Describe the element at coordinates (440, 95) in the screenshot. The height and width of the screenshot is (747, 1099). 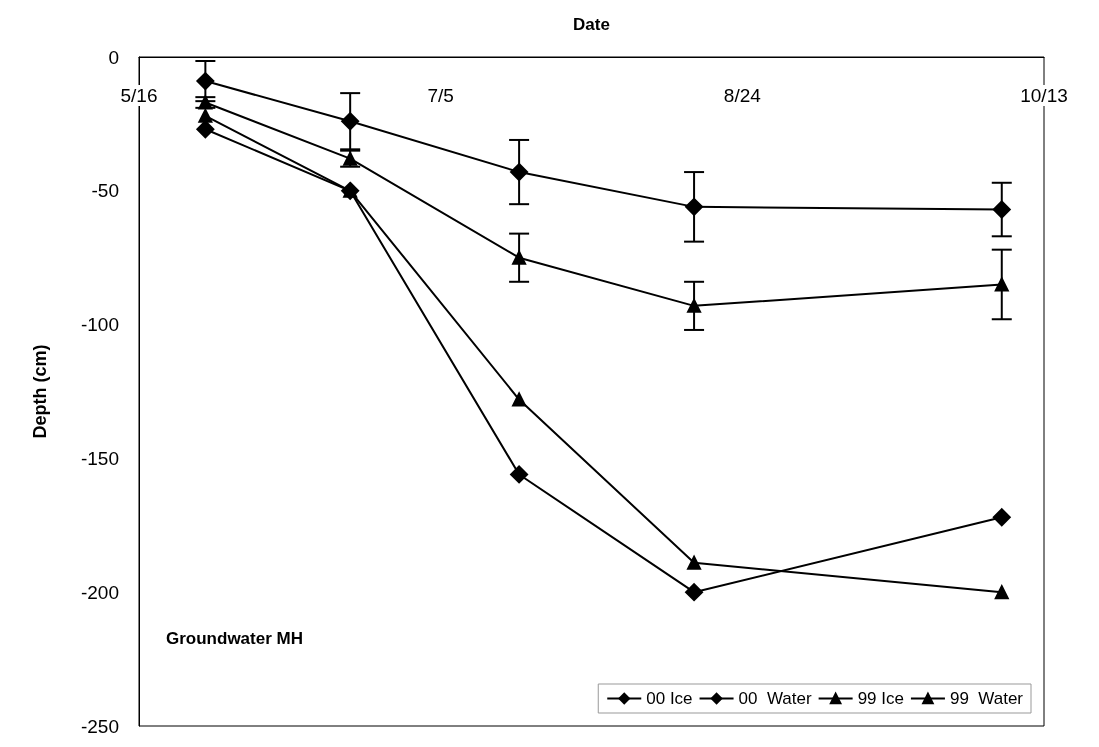
I see `x-tick-label: 7/5` at that location.